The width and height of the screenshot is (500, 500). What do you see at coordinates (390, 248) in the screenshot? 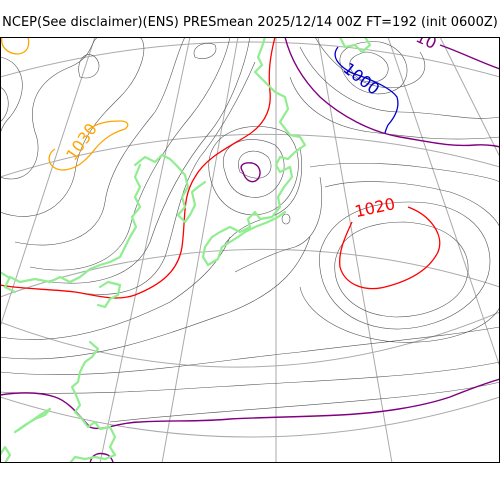
I see `isobar-1020-high` at bounding box center [390, 248].